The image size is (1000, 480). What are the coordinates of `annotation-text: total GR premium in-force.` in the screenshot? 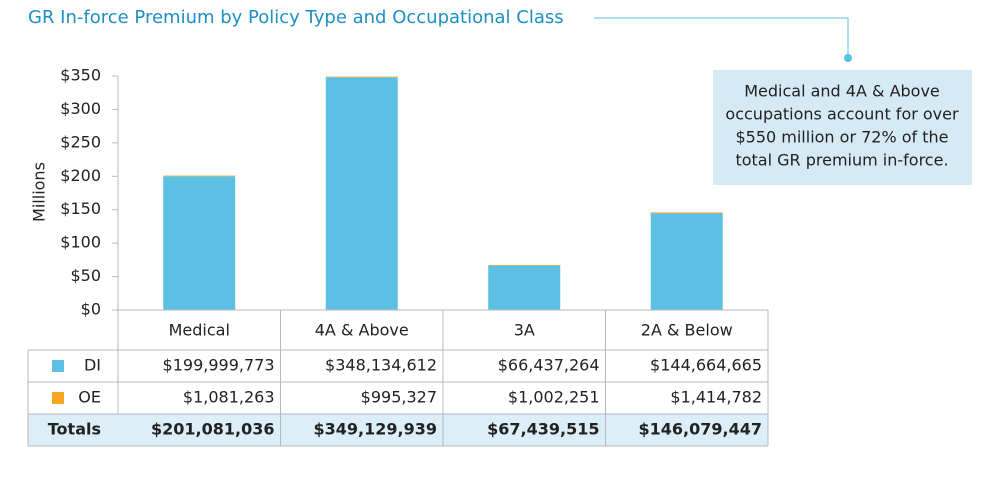 It's located at (841, 160).